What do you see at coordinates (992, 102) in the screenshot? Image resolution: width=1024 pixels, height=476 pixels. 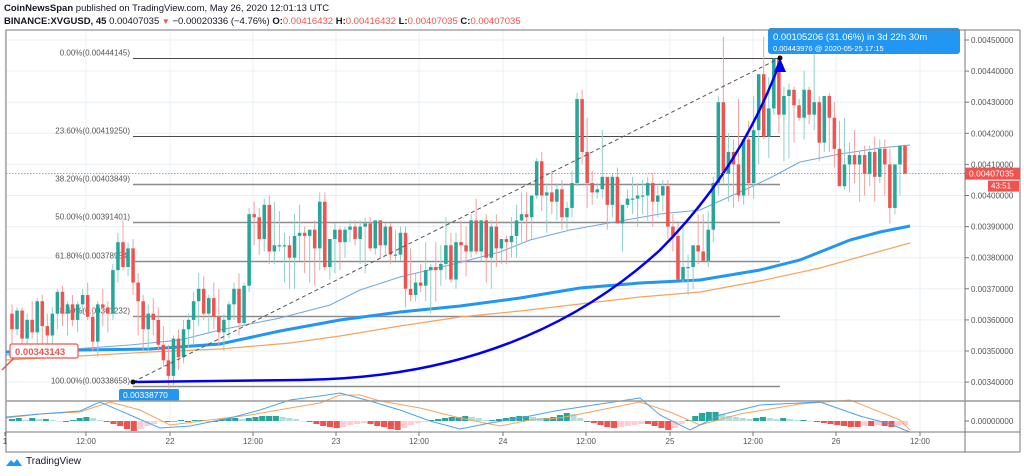 I see `svg-text: 0.00430000` at bounding box center [992, 102].